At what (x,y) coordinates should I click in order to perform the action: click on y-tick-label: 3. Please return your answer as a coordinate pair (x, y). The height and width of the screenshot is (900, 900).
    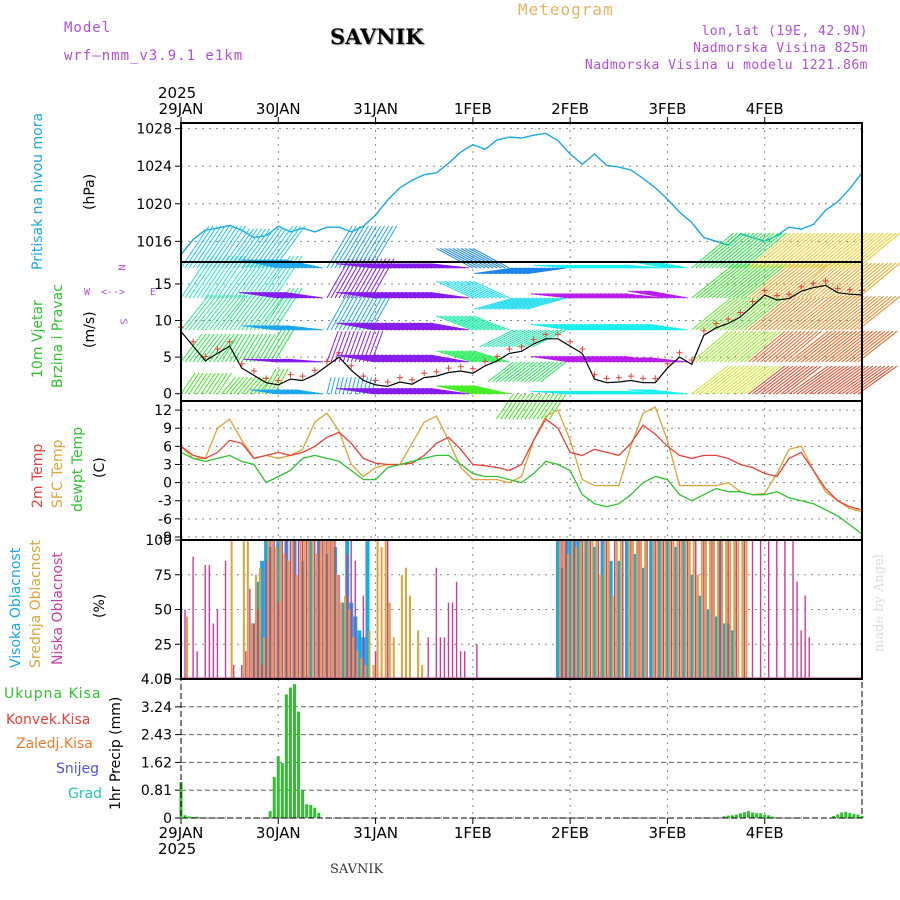
    Looking at the image, I should click on (167, 465).